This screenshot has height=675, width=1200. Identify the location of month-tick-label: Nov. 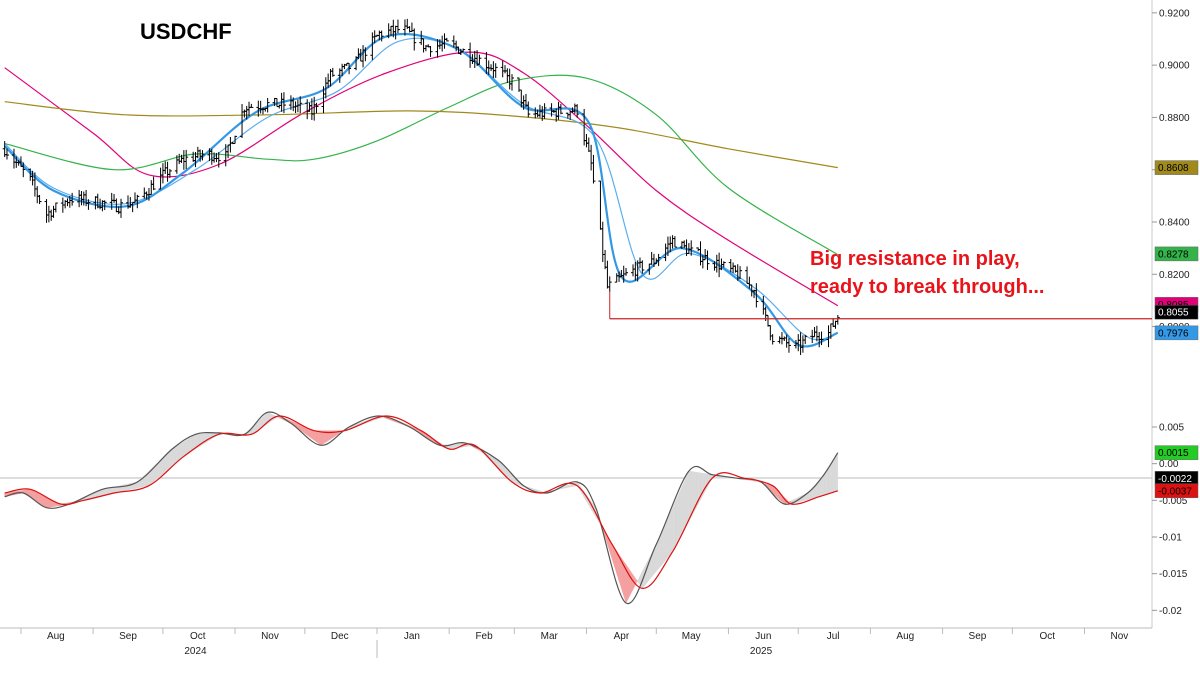
(1120, 636).